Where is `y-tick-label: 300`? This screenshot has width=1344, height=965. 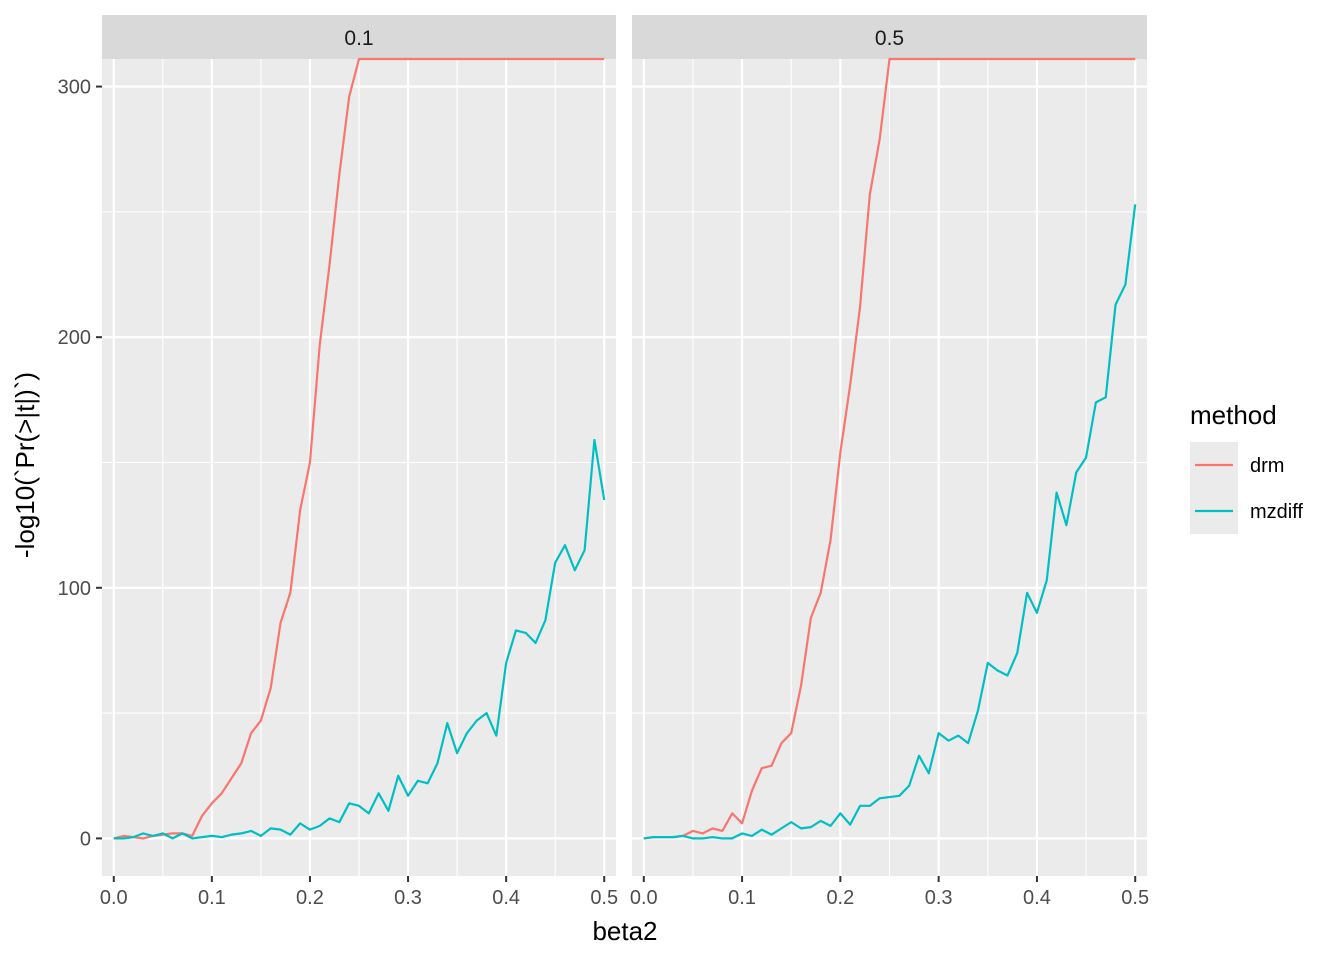
y-tick-label: 300 is located at coordinates (74, 88).